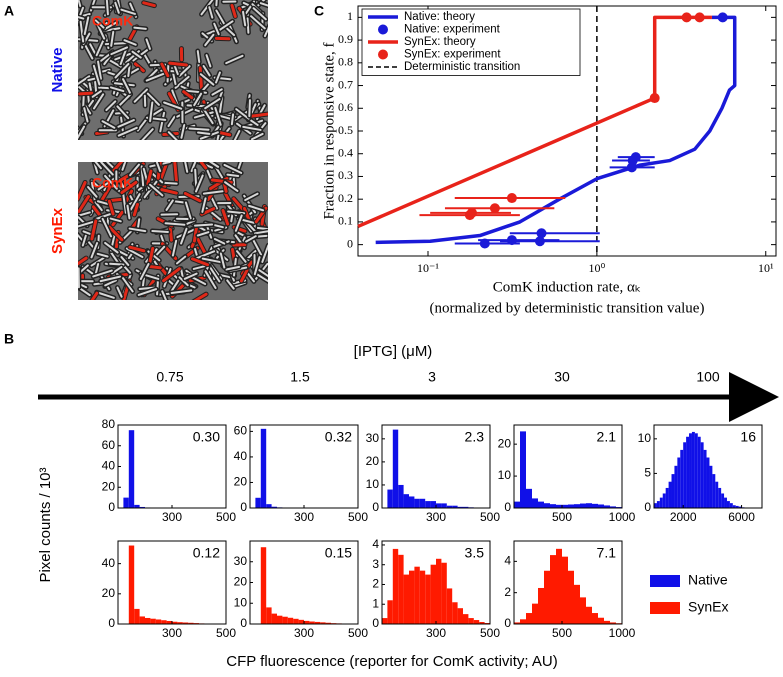  I want to click on y-tick-label: 1, so click(375, 603).